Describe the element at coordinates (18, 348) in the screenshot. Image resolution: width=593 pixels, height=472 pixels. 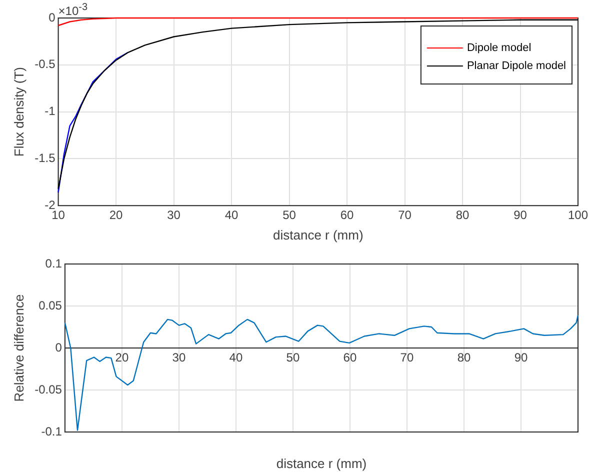
I see `y-axis-title: Relative difference` at that location.